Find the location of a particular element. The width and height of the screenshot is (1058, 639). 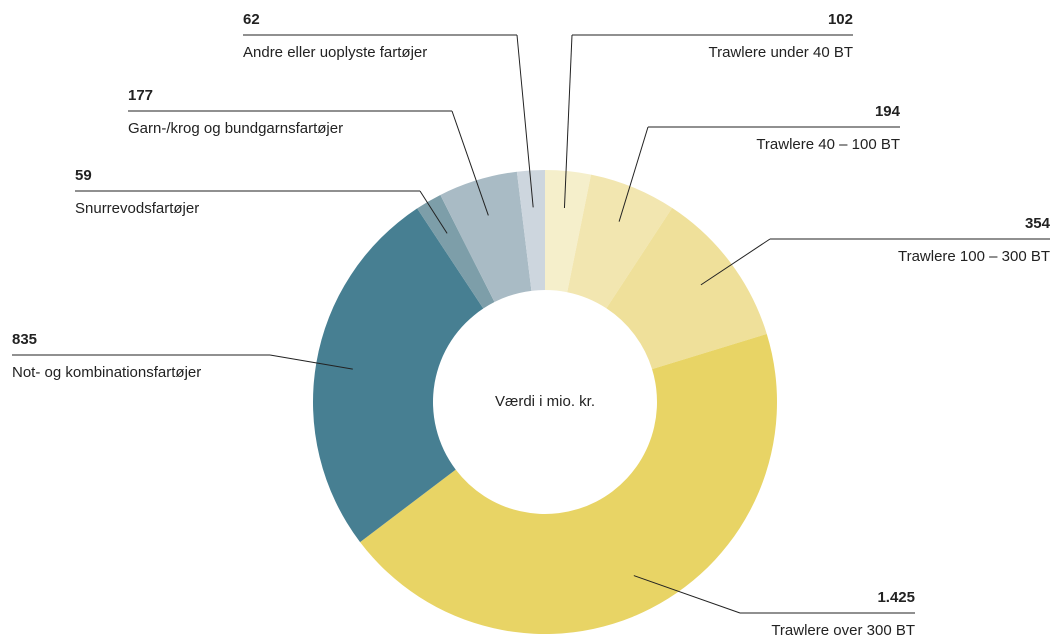

value-label: 177 is located at coordinates (140, 95).